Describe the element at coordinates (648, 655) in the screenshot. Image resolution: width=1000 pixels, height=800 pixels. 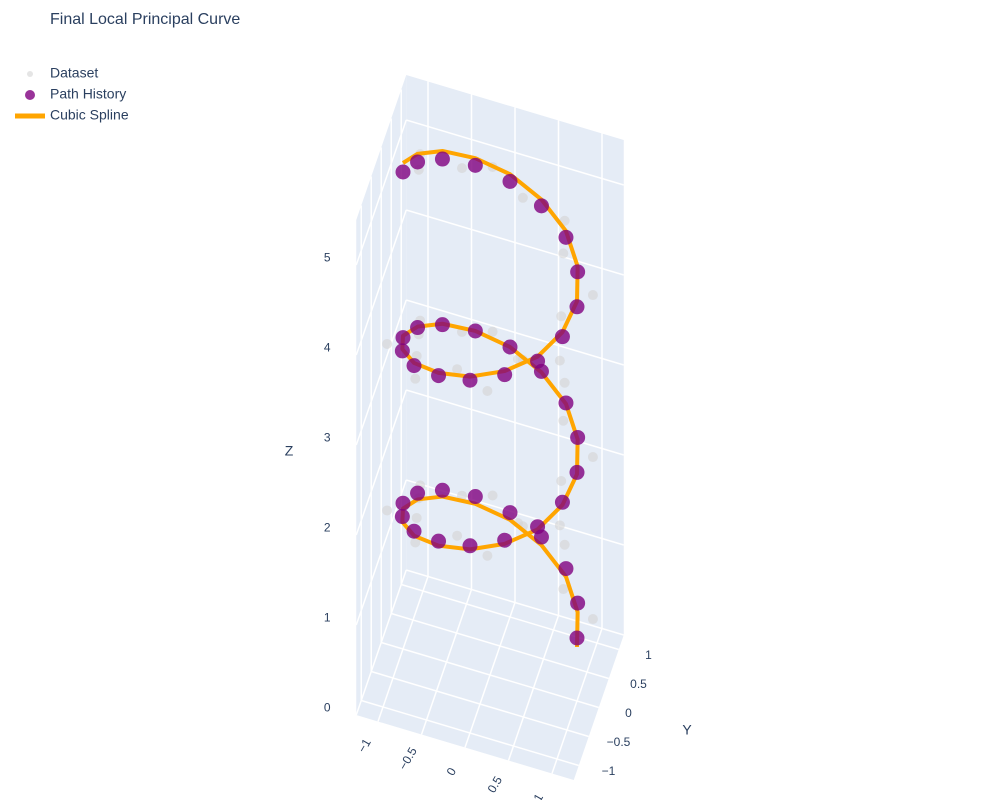
I see `y-tick-label: 1` at that location.